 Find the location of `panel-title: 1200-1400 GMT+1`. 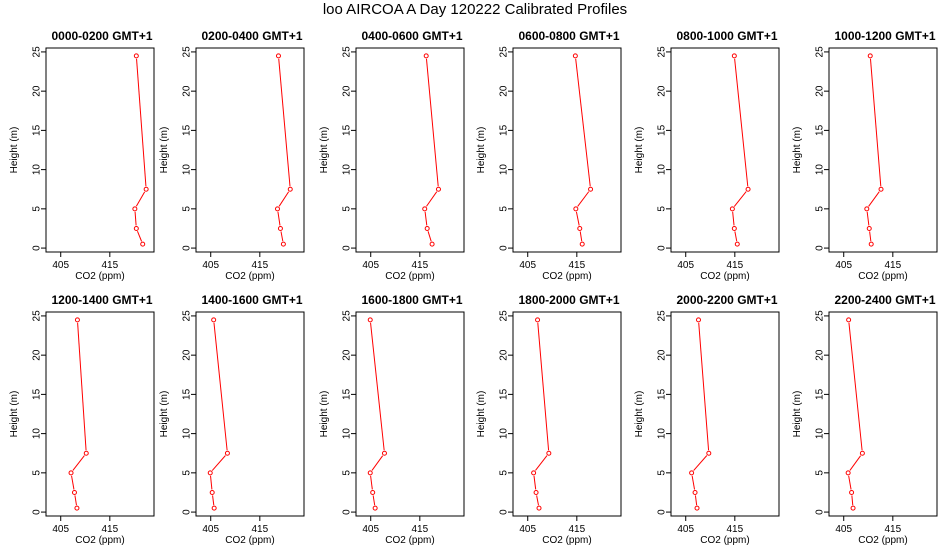

panel-title: 1200-1400 GMT+1 is located at coordinates (101, 300).